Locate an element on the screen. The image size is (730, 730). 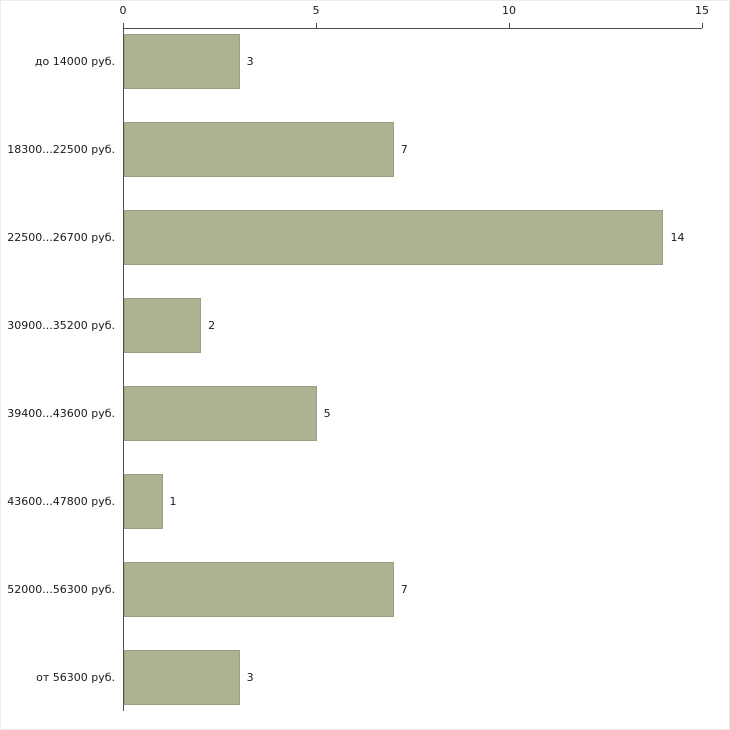
value-label: 1 is located at coordinates (173, 501).